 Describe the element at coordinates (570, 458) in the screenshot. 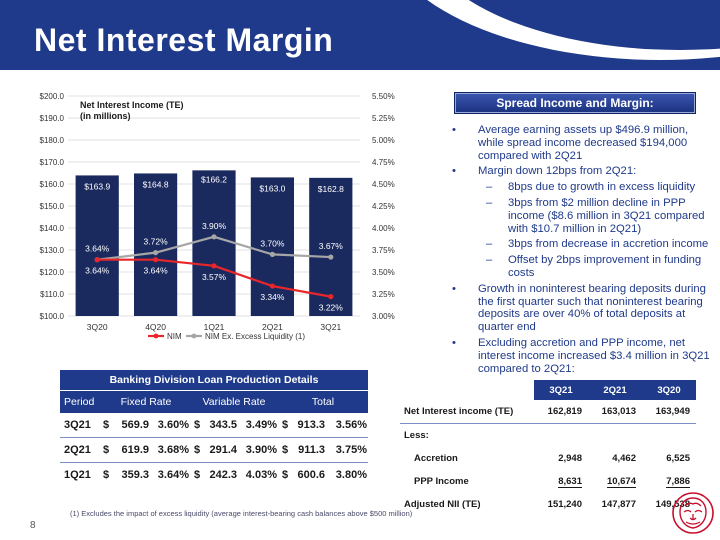

I see `nii-value-cell: 2,948` at that location.